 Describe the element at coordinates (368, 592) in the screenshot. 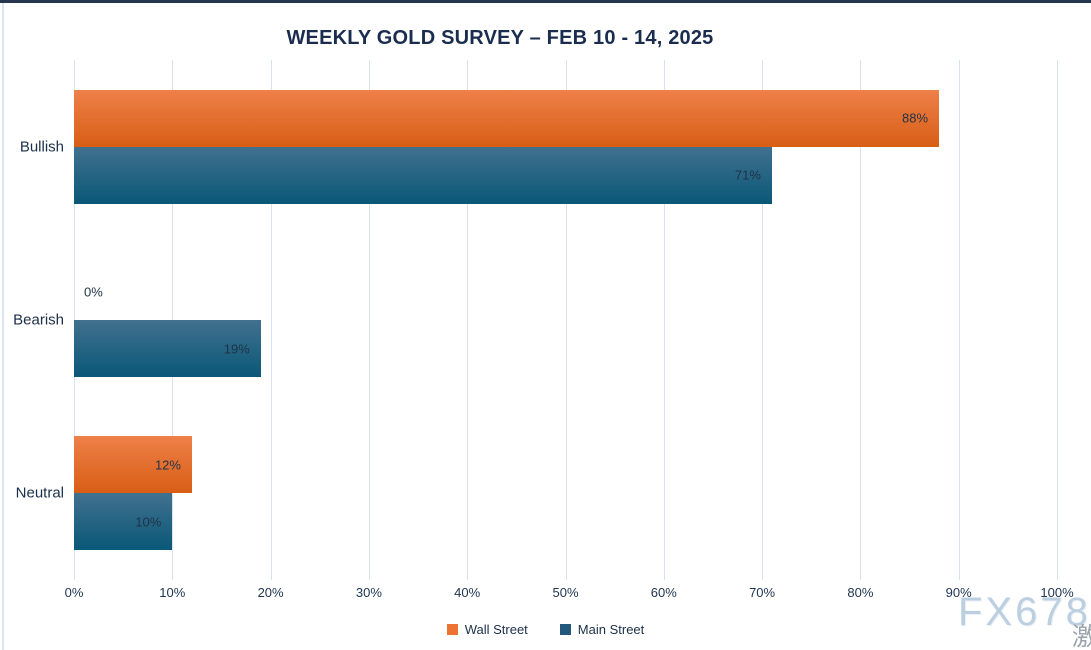

I see `x-tick-label: 30%` at that location.